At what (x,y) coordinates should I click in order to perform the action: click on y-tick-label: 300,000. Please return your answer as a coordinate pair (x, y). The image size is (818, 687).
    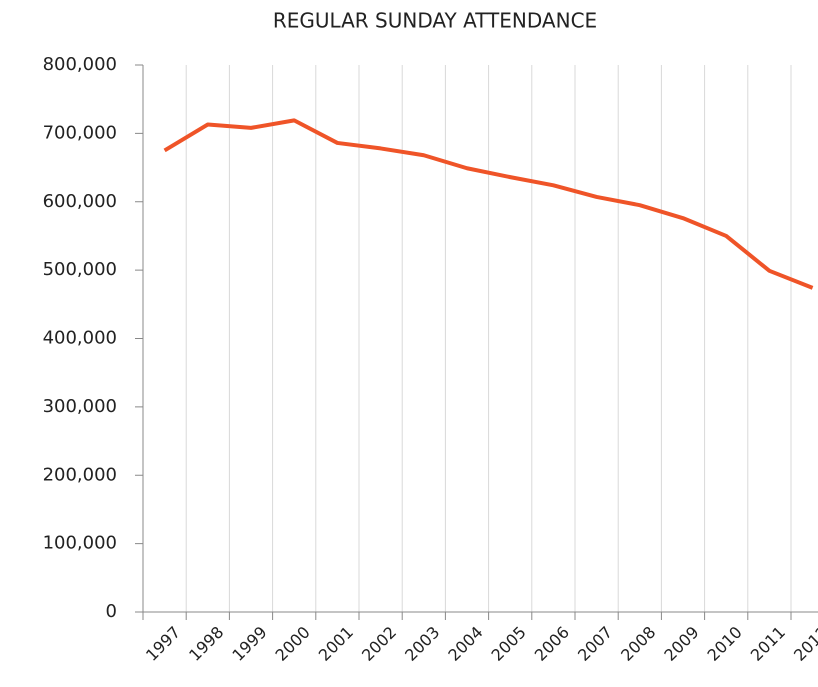
    Looking at the image, I should click on (80, 406).